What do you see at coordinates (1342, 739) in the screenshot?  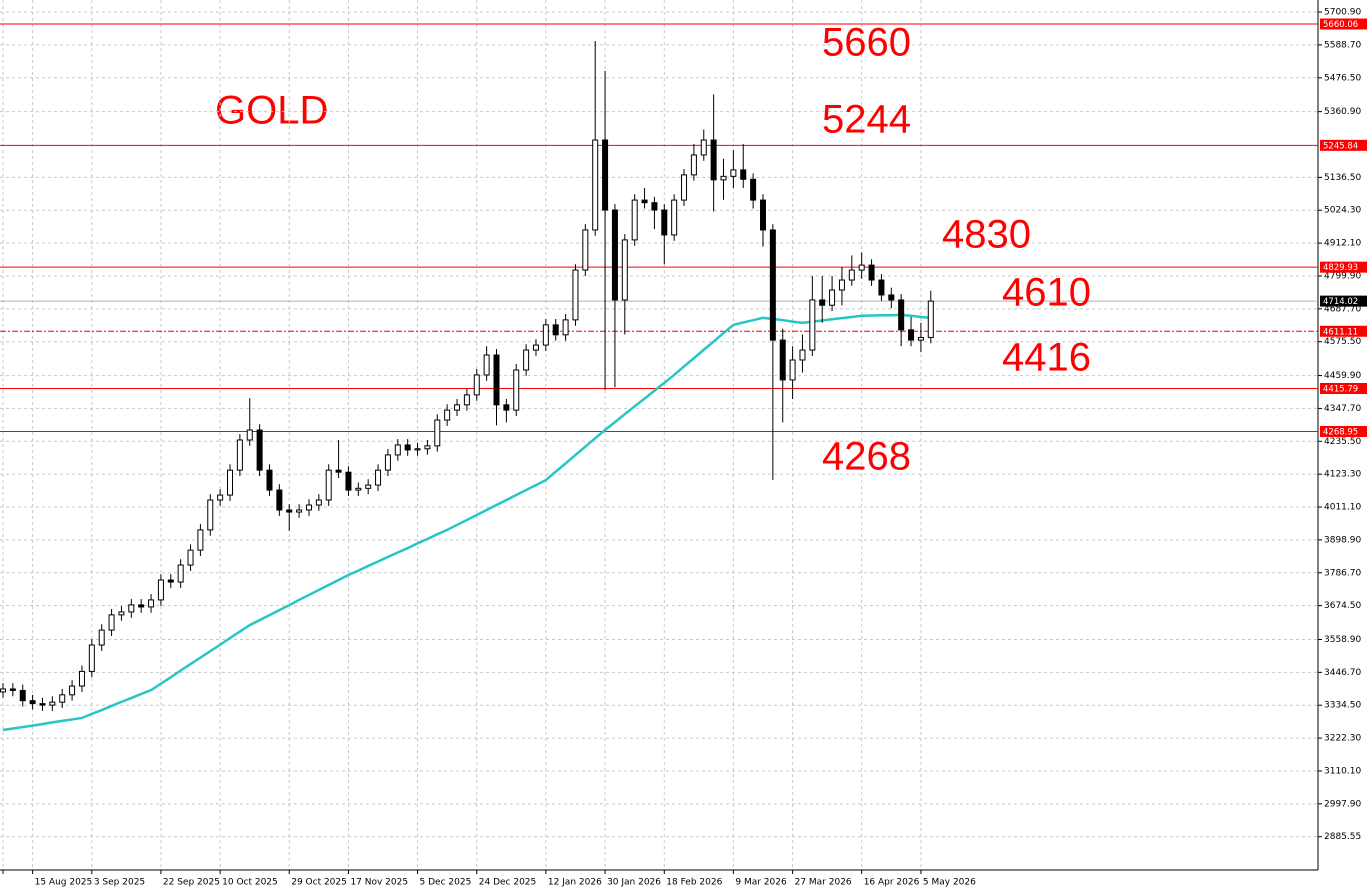 I see `y-tick-label: 3222.30` at bounding box center [1342, 739].